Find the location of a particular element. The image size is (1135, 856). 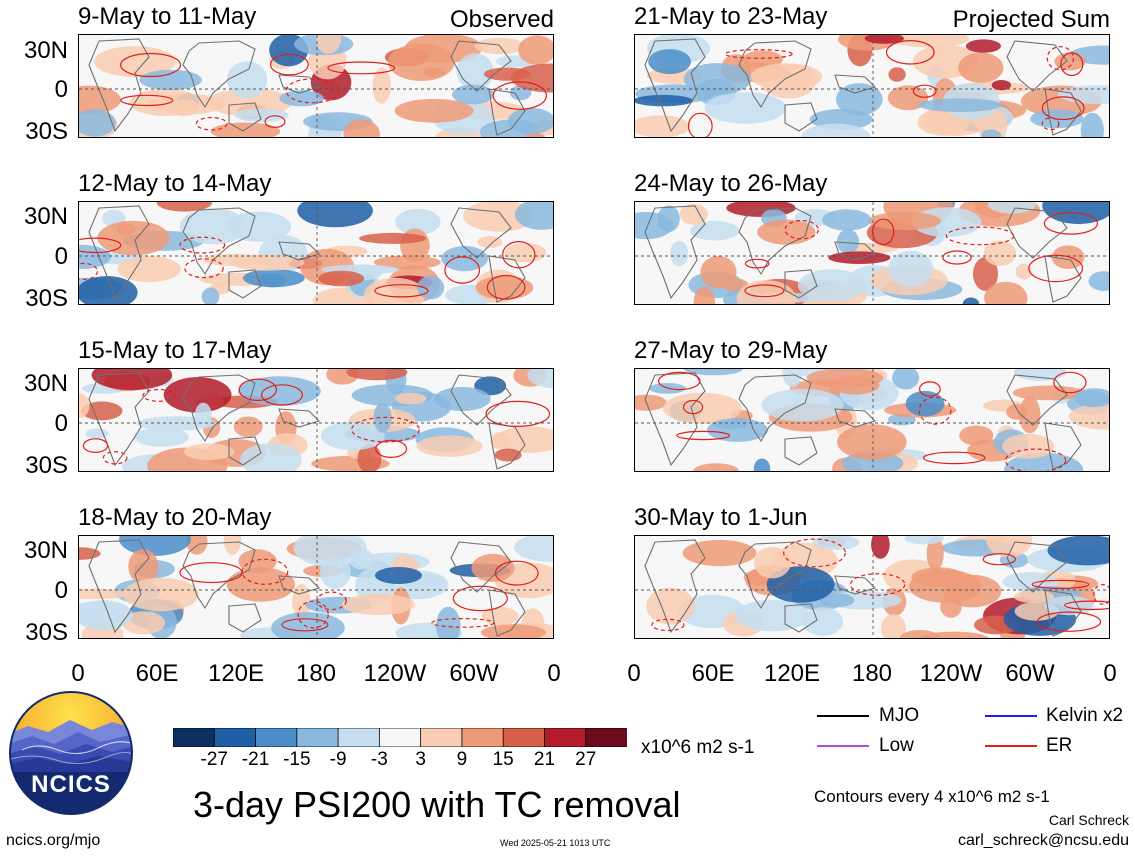

colorbar-tick-label: 21 is located at coordinates (544, 759).